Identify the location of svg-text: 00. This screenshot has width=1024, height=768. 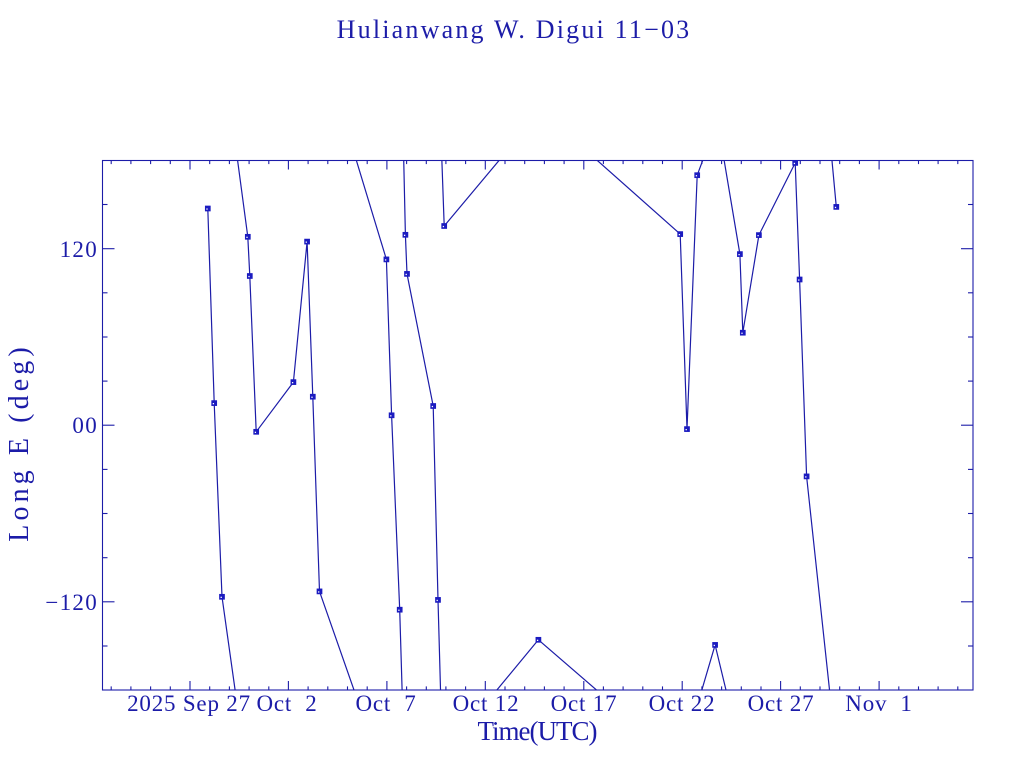
(85, 425).